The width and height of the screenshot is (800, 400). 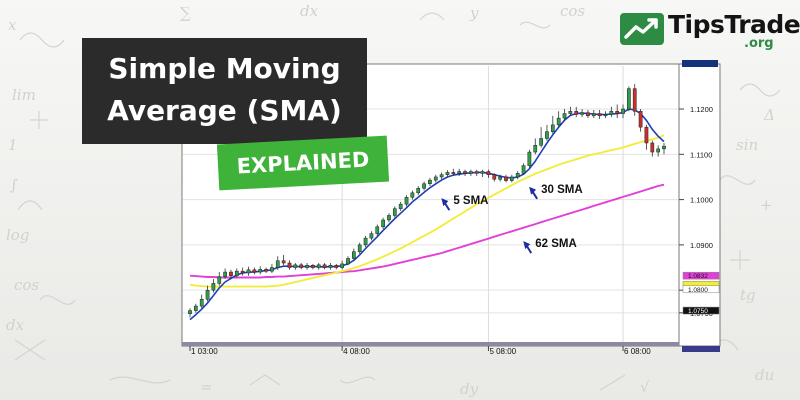 What do you see at coordinates (303, 163) in the screenshot?
I see `explained-badge: EXPLAINED` at bounding box center [303, 163].